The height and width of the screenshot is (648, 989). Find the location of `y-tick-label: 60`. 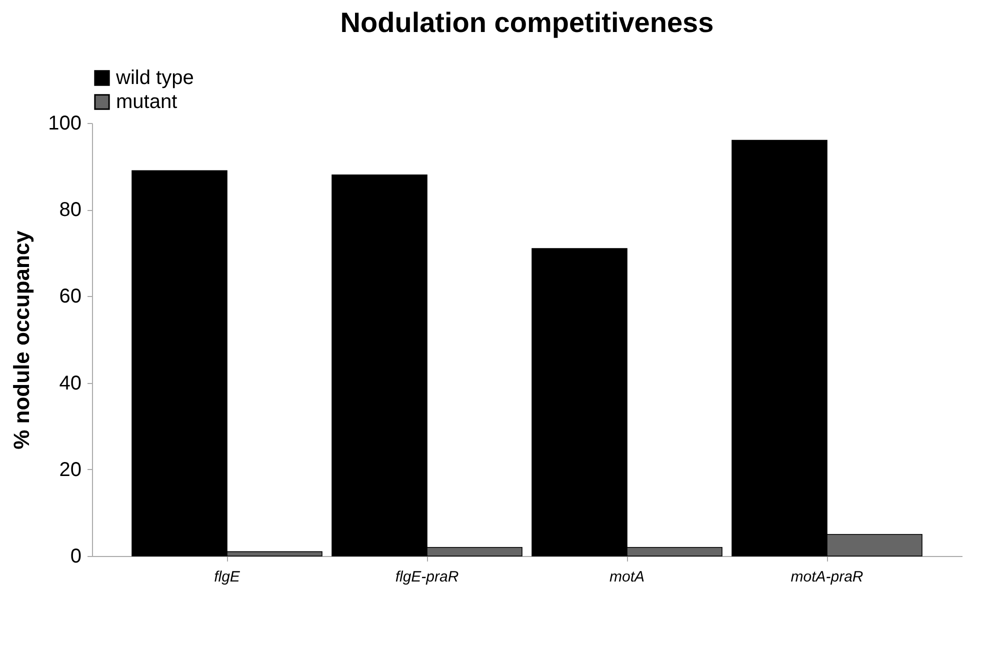

y-tick-label: 60 is located at coordinates (70, 297).